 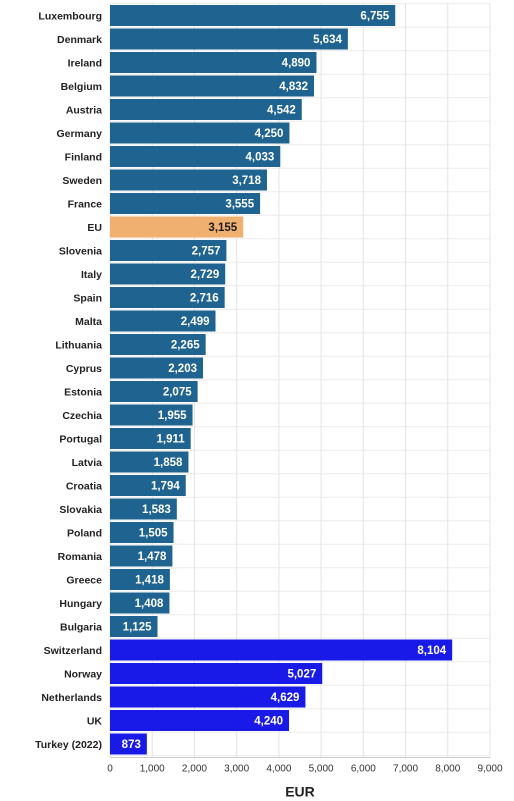 What do you see at coordinates (239, 205) in the screenshot?
I see `value-label: 3,555` at bounding box center [239, 205].